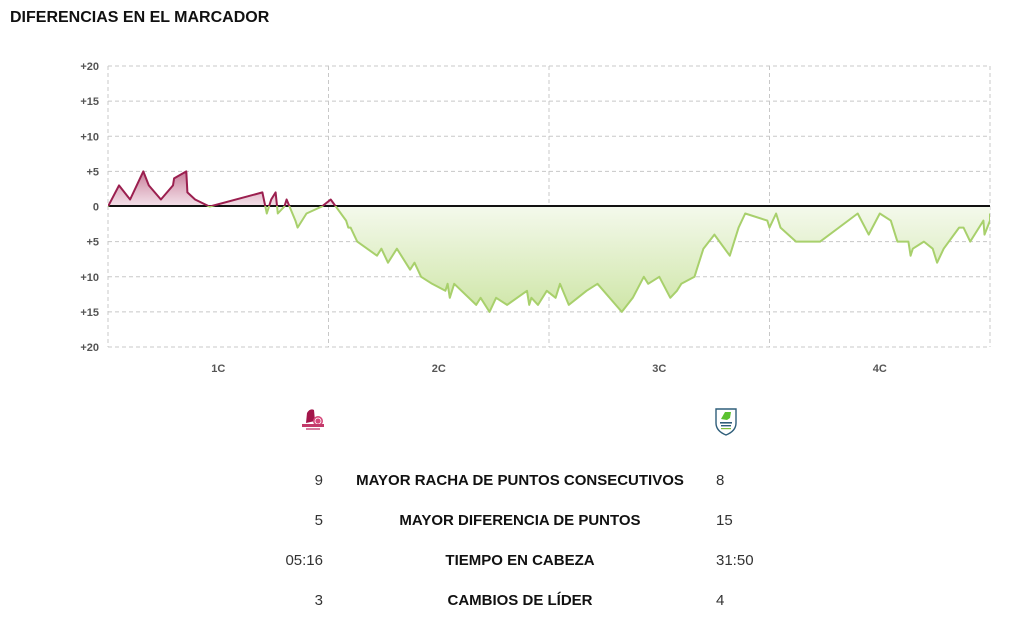  Describe the element at coordinates (439, 369) in the screenshot. I see `x-tick-label: 2C` at that location.